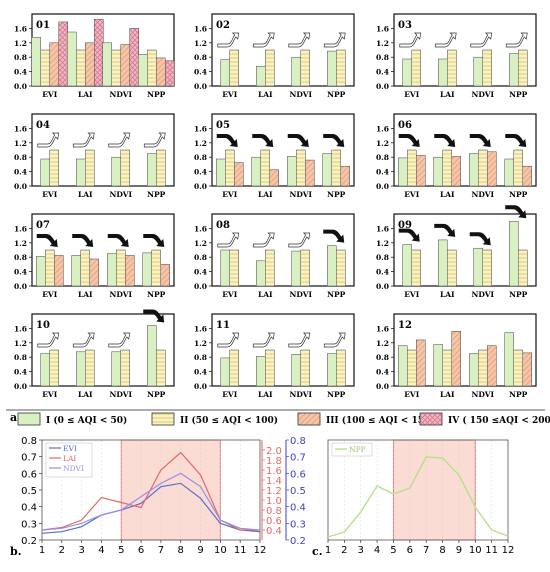 This screenshot has width=550, height=572. Describe the element at coordinates (274, 501) in the screenshot. I see `y-right1-tick-label: 1.0` at that location.